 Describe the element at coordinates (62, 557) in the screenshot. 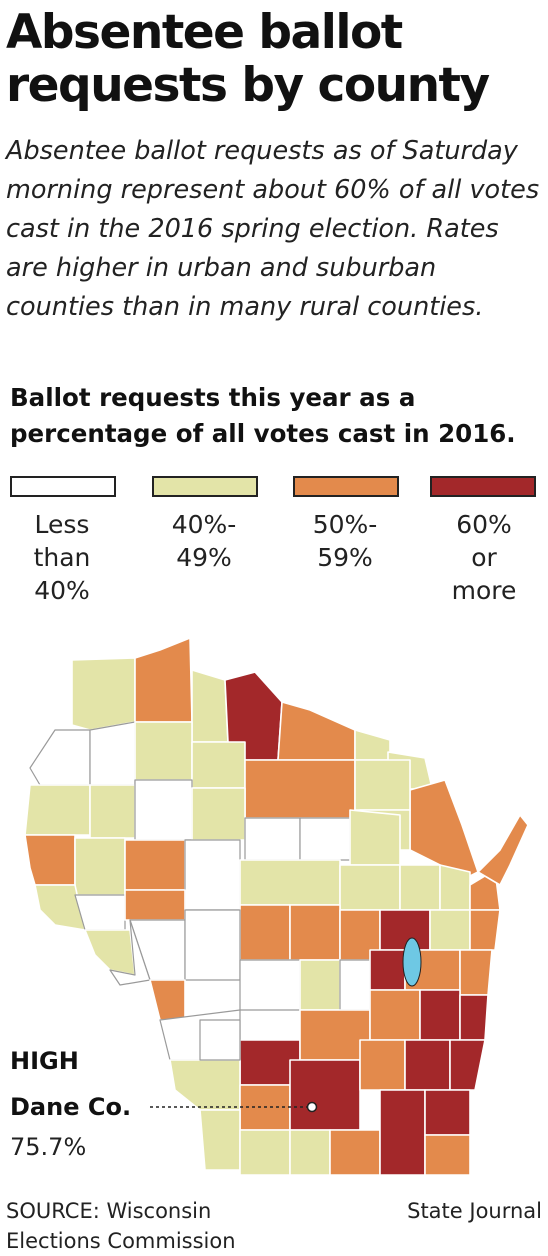

I see `legend-label-less-than-40: Less than 40%` at that location.